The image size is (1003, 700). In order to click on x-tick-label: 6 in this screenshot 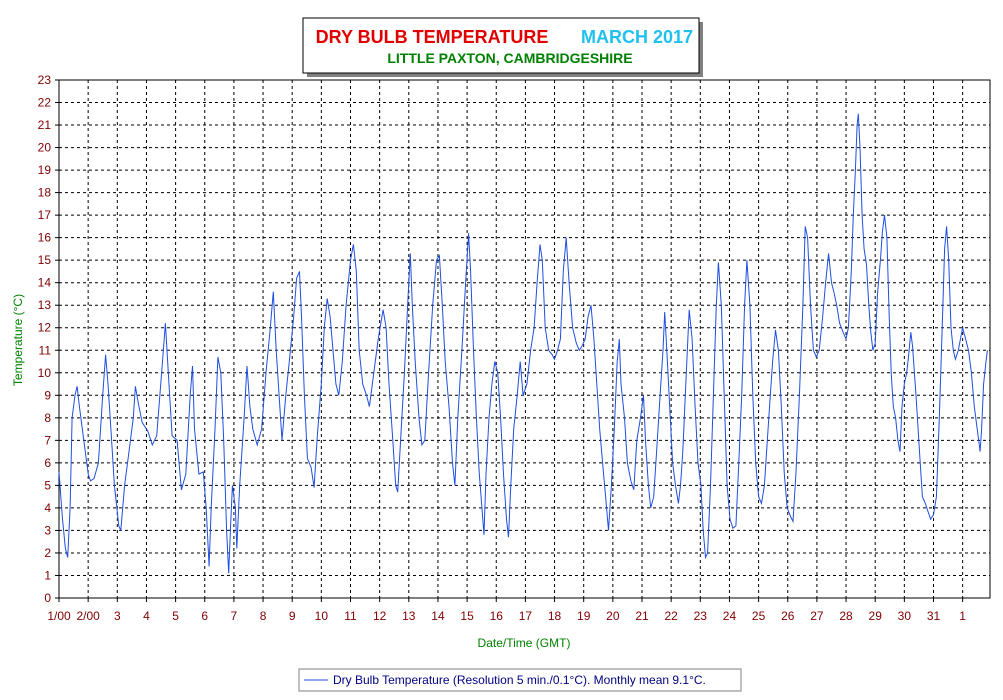, I will do `click(204, 616)`.